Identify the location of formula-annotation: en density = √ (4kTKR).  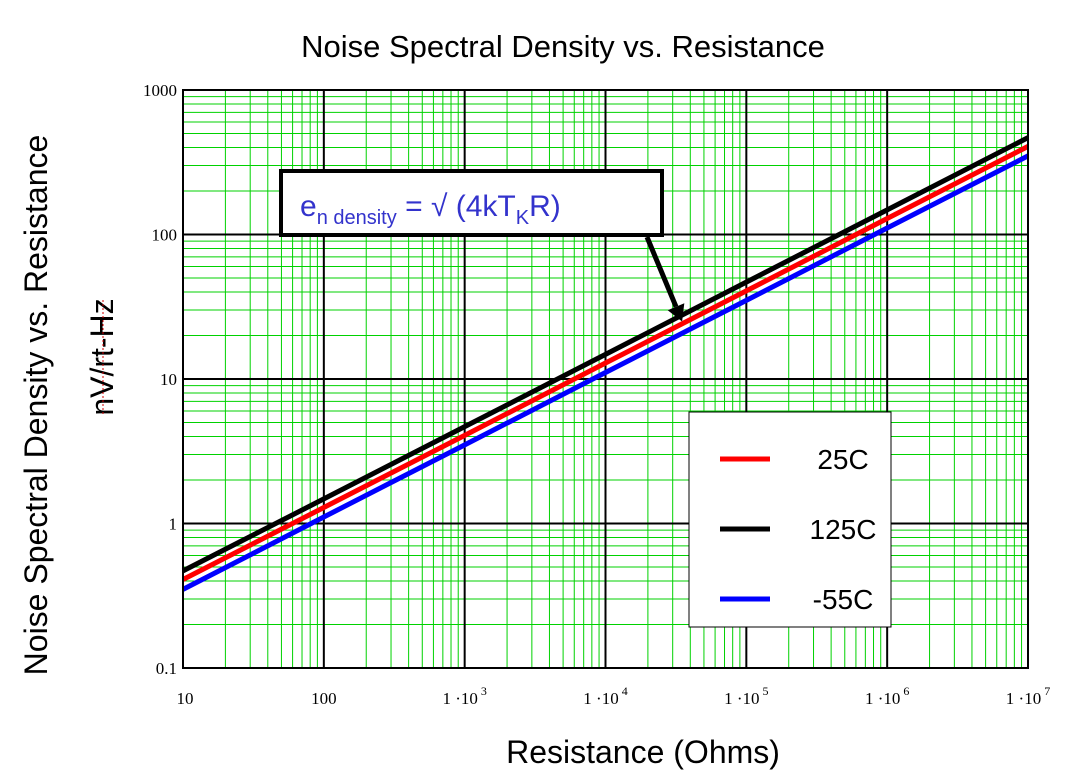
(482, 245).